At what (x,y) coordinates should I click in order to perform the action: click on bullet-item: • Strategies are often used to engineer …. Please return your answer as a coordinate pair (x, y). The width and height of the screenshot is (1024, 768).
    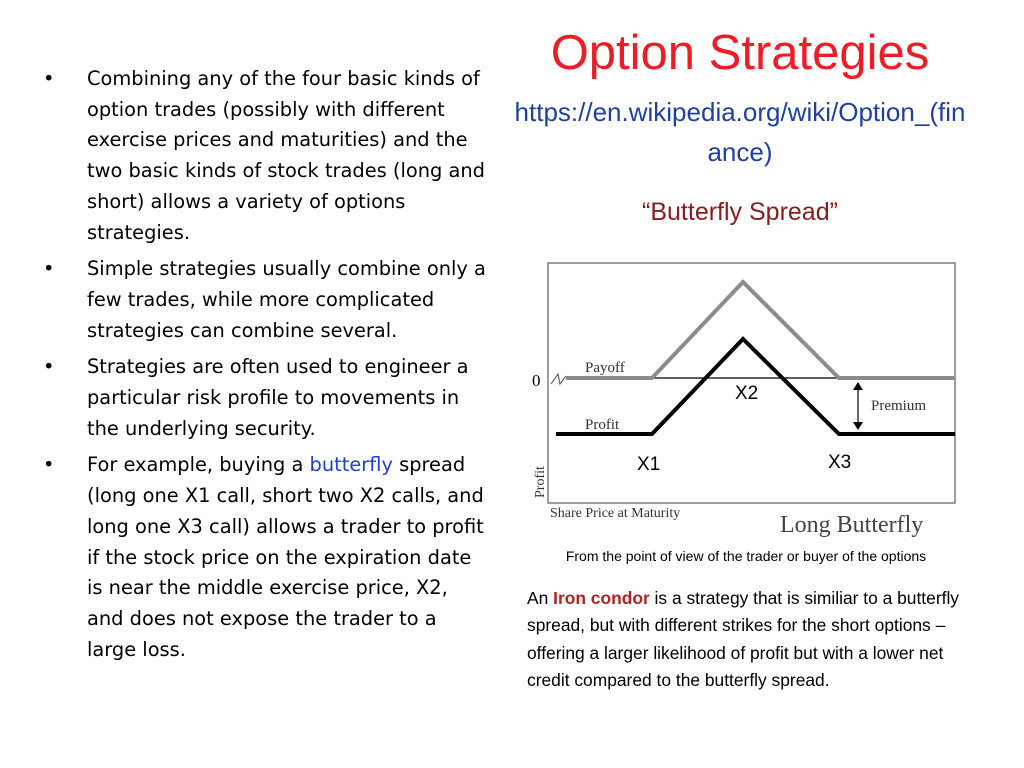
    Looking at the image, I should click on (263, 398).